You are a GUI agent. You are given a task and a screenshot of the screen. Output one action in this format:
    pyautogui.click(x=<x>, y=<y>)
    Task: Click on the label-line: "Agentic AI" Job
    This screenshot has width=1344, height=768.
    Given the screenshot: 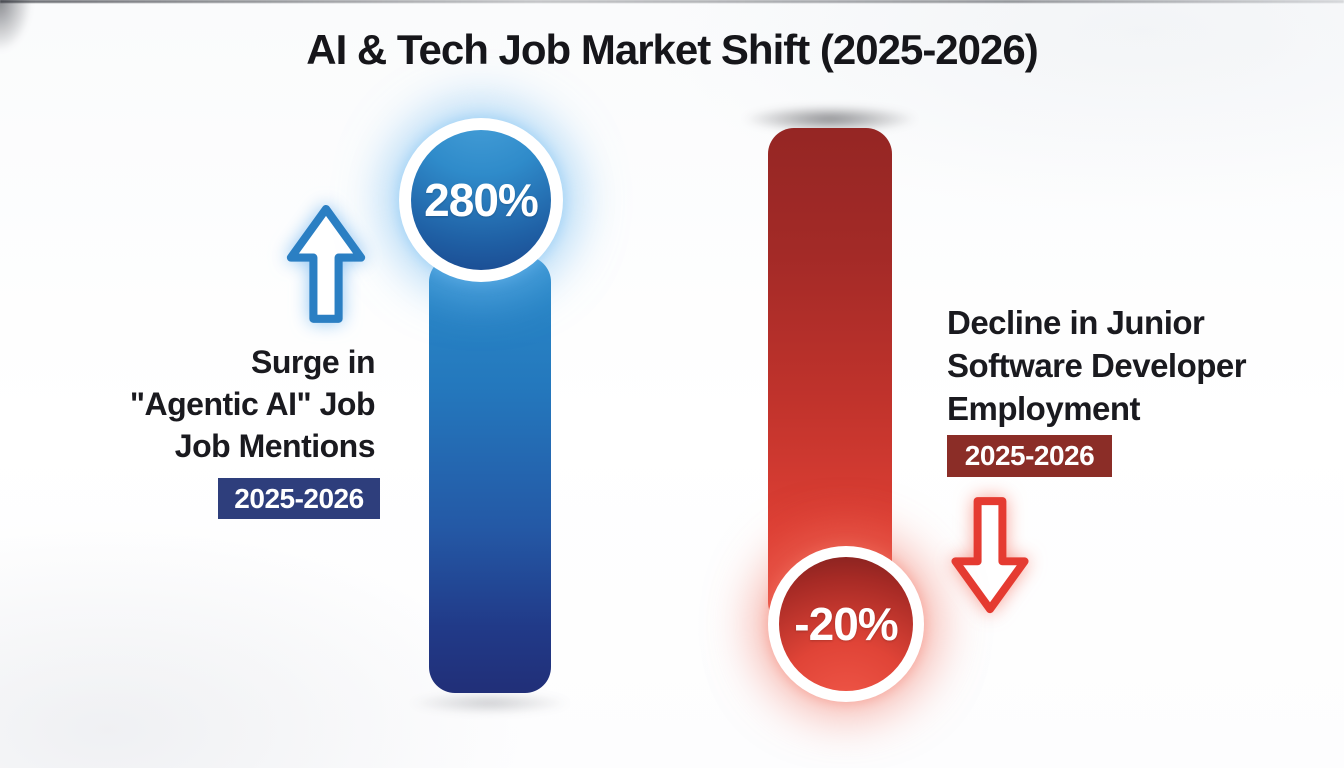 What is the action you would take?
    pyautogui.click(x=252, y=404)
    